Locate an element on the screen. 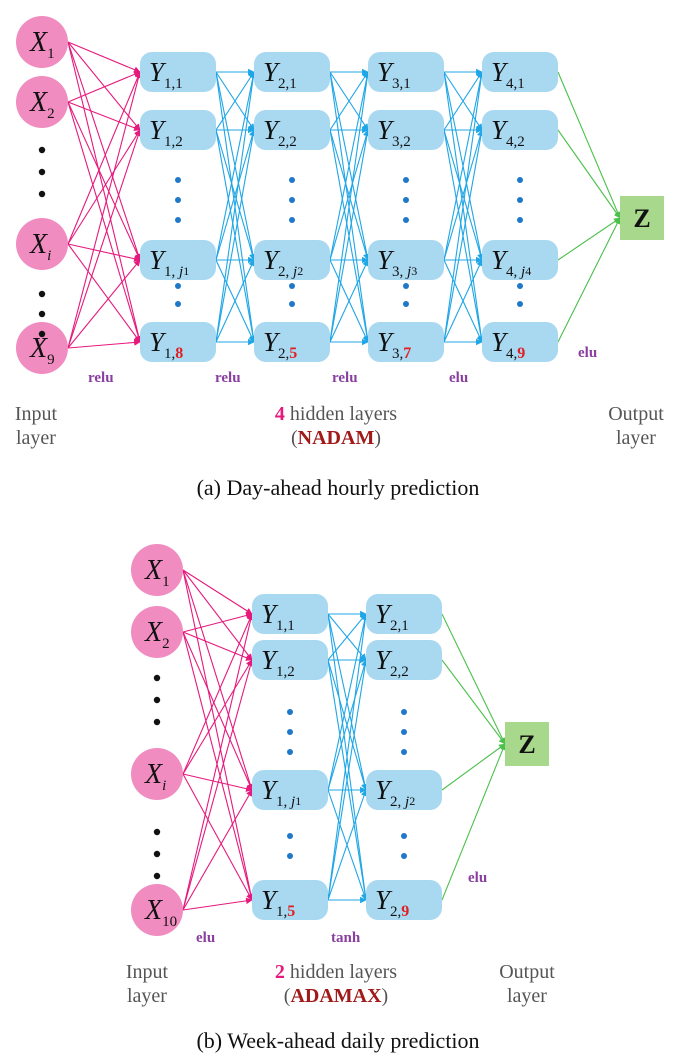 The image size is (676, 1061). hidden-node-label: Y4,9 is located at coordinates (508, 344).